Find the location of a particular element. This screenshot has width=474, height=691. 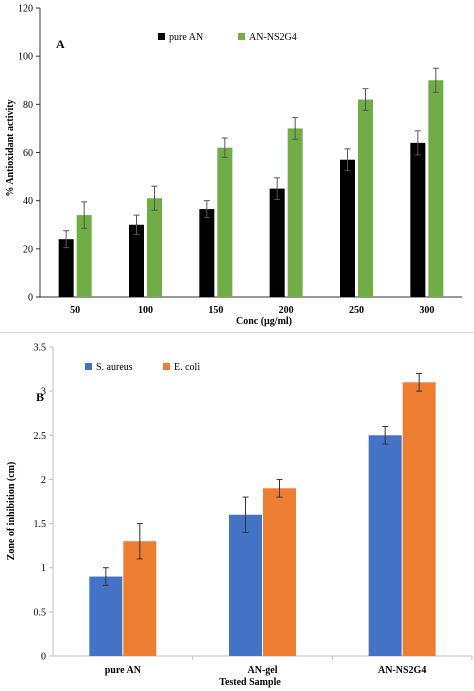

legend-label-b: E. coli is located at coordinates (187, 367).